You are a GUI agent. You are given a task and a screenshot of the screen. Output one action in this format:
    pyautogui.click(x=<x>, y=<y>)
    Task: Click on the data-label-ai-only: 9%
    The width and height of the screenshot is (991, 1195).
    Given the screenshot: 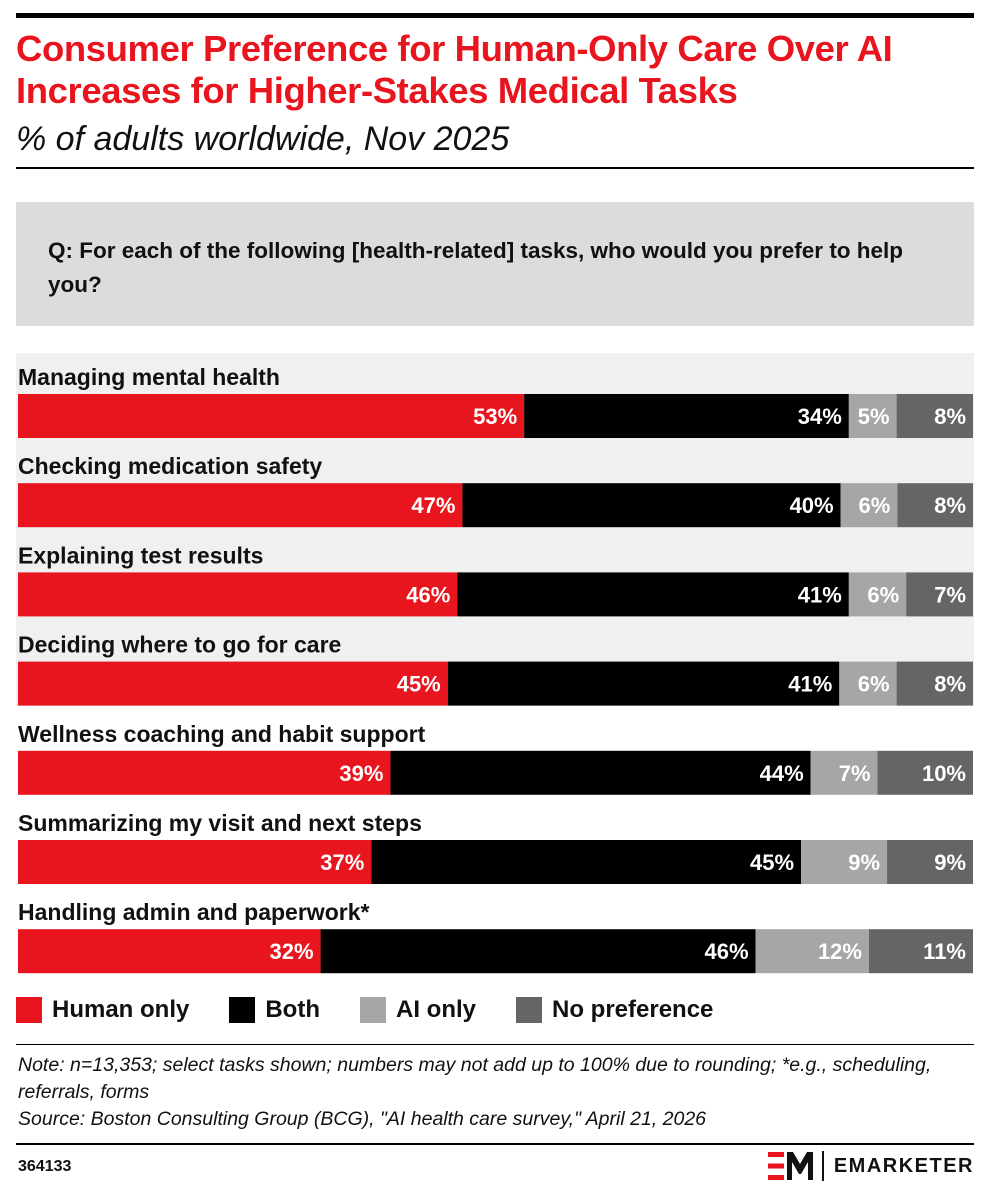 What is the action you would take?
    pyautogui.click(x=864, y=862)
    